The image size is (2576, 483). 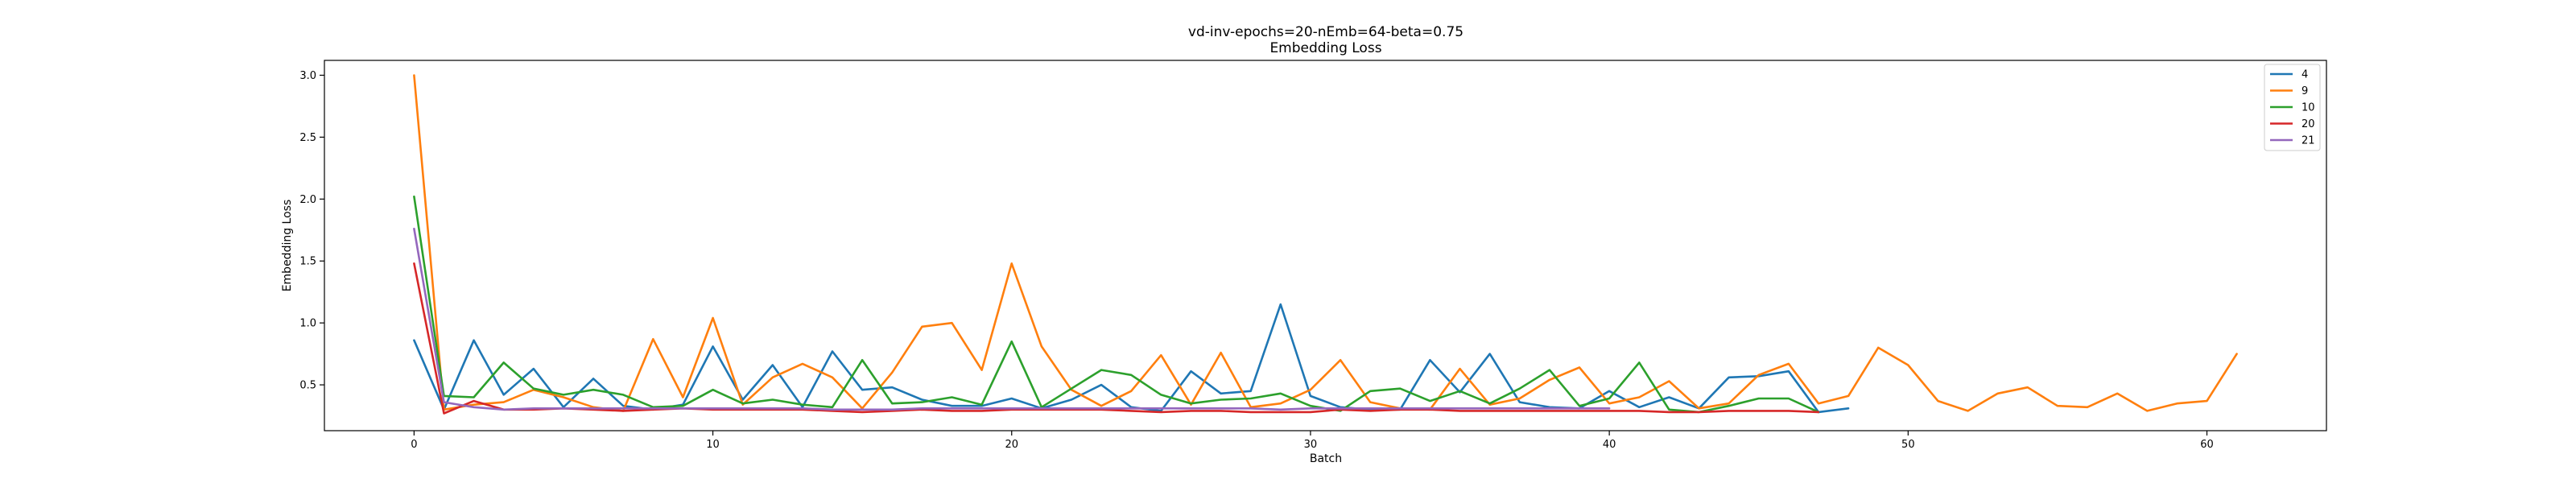 What do you see at coordinates (2308, 124) in the screenshot?
I see `legend-label-20: 20` at bounding box center [2308, 124].